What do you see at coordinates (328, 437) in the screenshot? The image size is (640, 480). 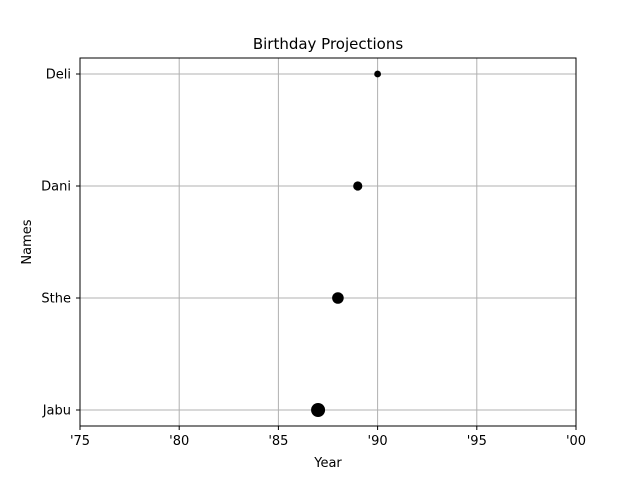 I see `x-axis-ticks: '75 '80 '85 '90 '95 '00` at bounding box center [328, 437].